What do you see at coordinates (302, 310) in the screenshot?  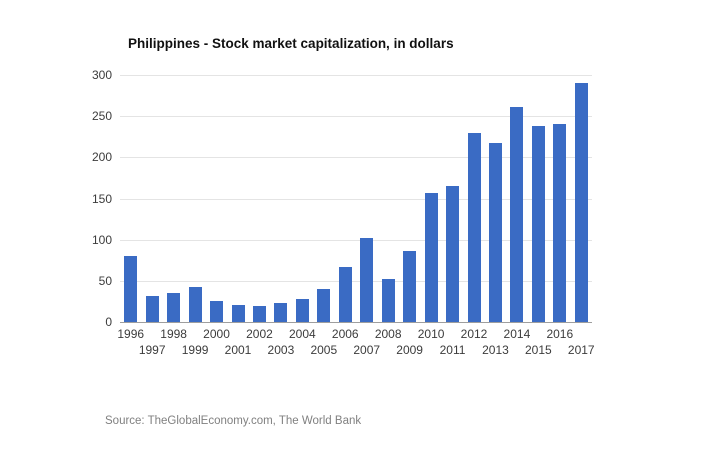 I see `bar-2004` at bounding box center [302, 310].